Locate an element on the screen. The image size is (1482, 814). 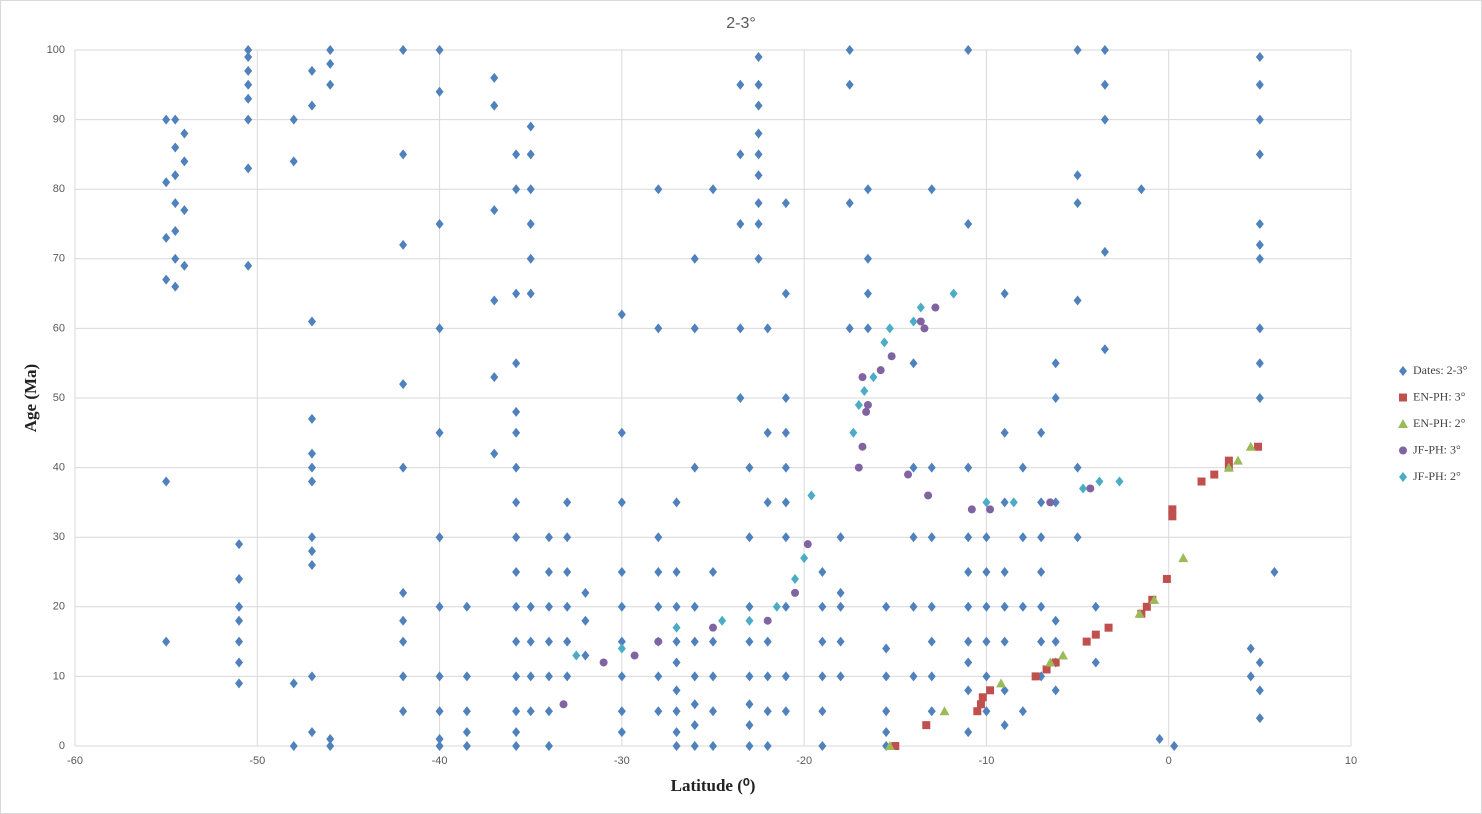
y-tick-label: 10 is located at coordinates (59, 676).